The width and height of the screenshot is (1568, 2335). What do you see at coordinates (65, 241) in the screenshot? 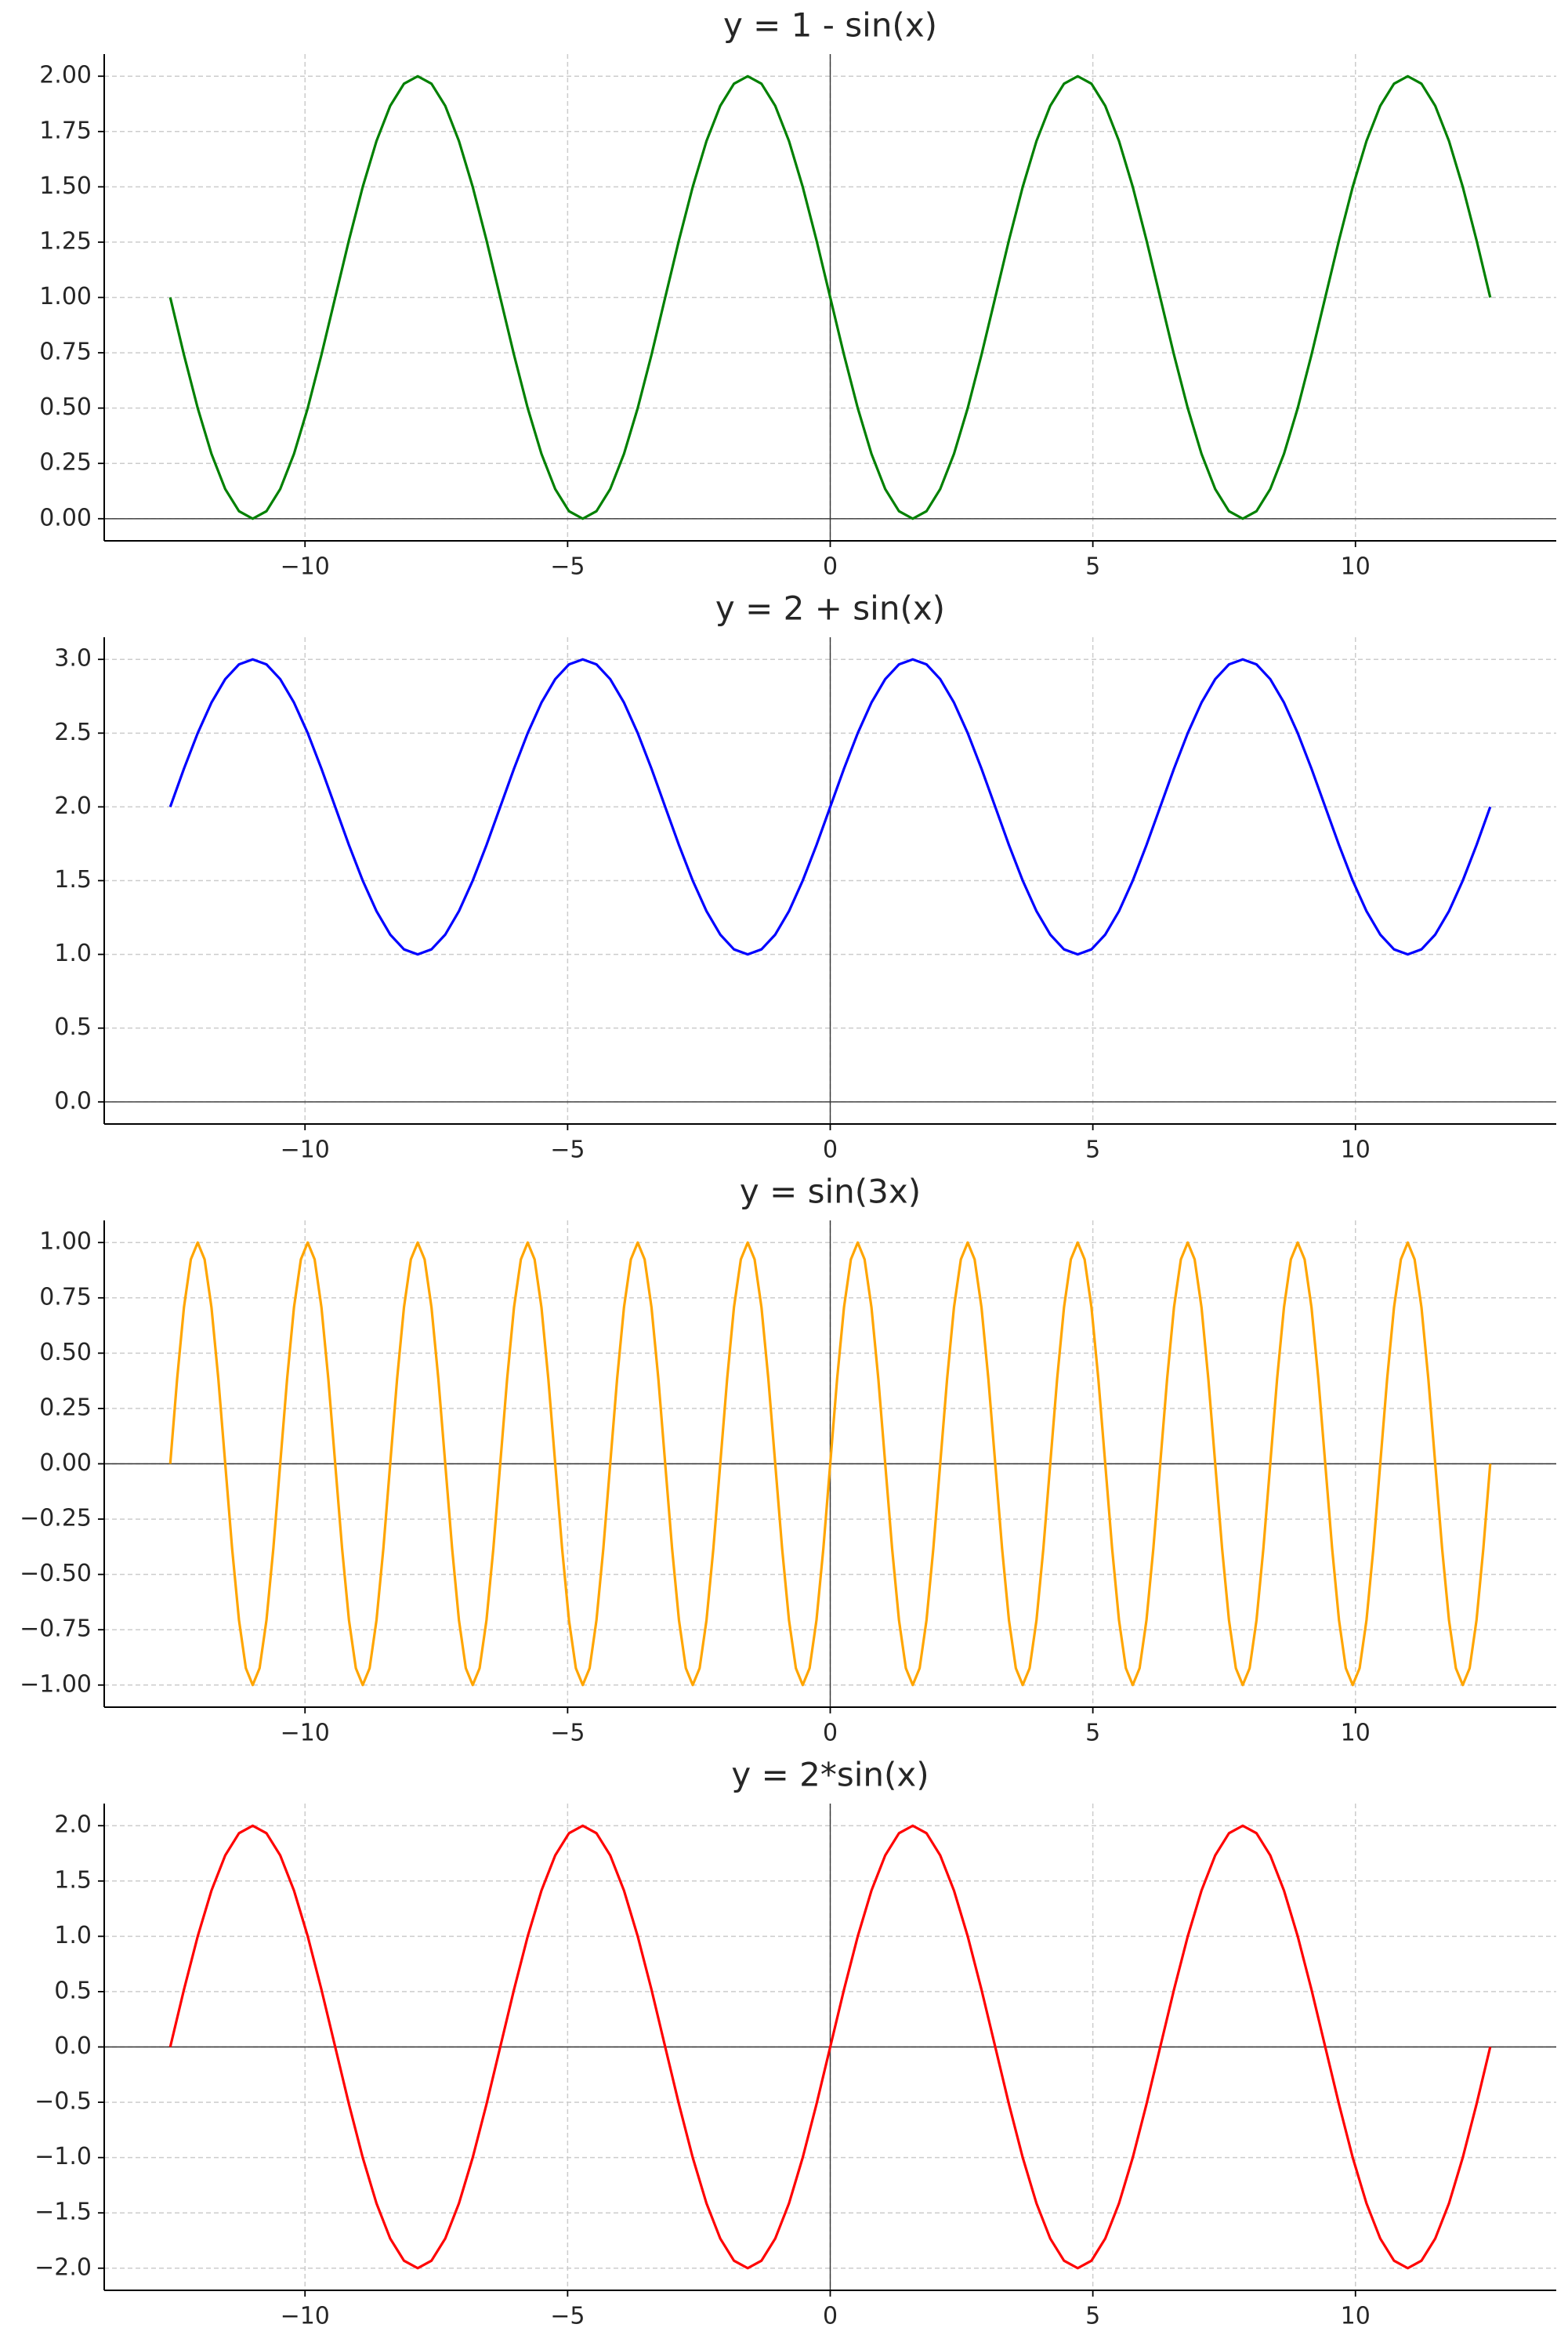
I see `y-tick-label: 1.25` at bounding box center [65, 241].